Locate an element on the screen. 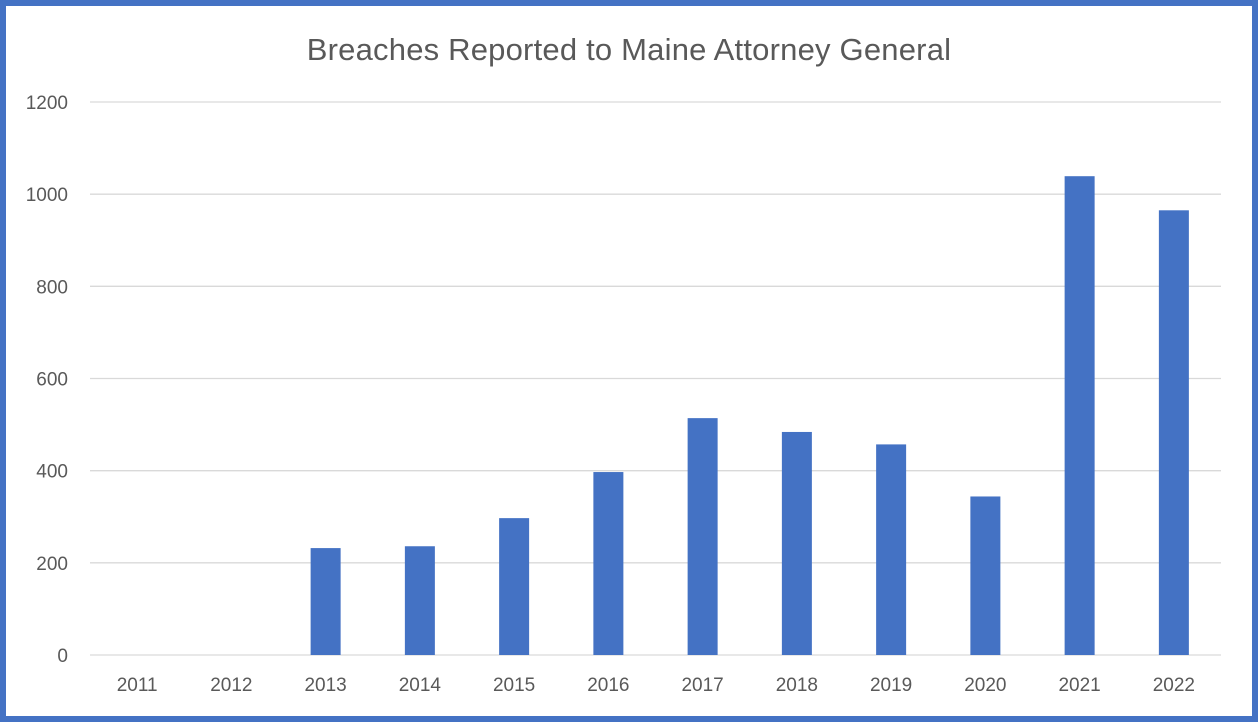  y-tick-label-600: 600 is located at coordinates (52, 380).